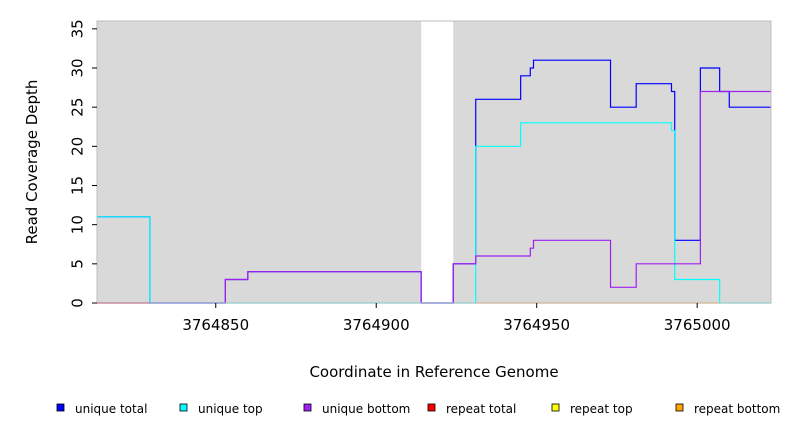 This screenshot has width=792, height=432. I want to click on y-tick-label: 30, so click(77, 67).